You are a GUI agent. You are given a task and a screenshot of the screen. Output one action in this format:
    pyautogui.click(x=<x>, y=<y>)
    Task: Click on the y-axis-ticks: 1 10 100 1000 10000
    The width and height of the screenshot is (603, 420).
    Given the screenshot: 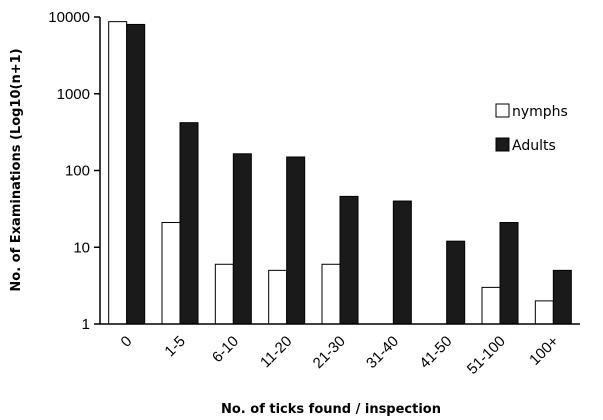 What is the action you would take?
    pyautogui.click(x=74, y=171)
    